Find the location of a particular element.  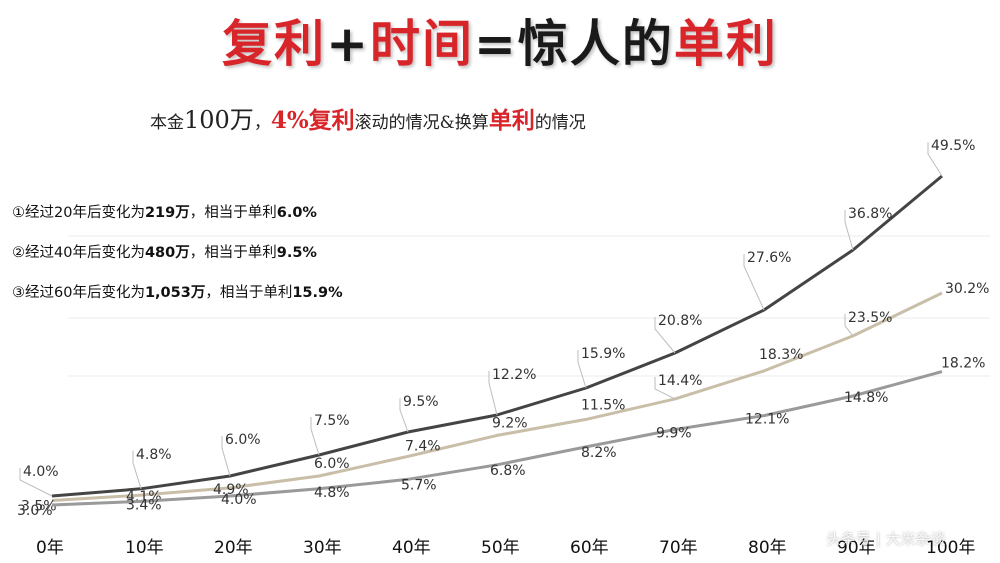

note-20-years: ①经过20年后变化为219万，相当于单利6.0% is located at coordinates (164, 211).